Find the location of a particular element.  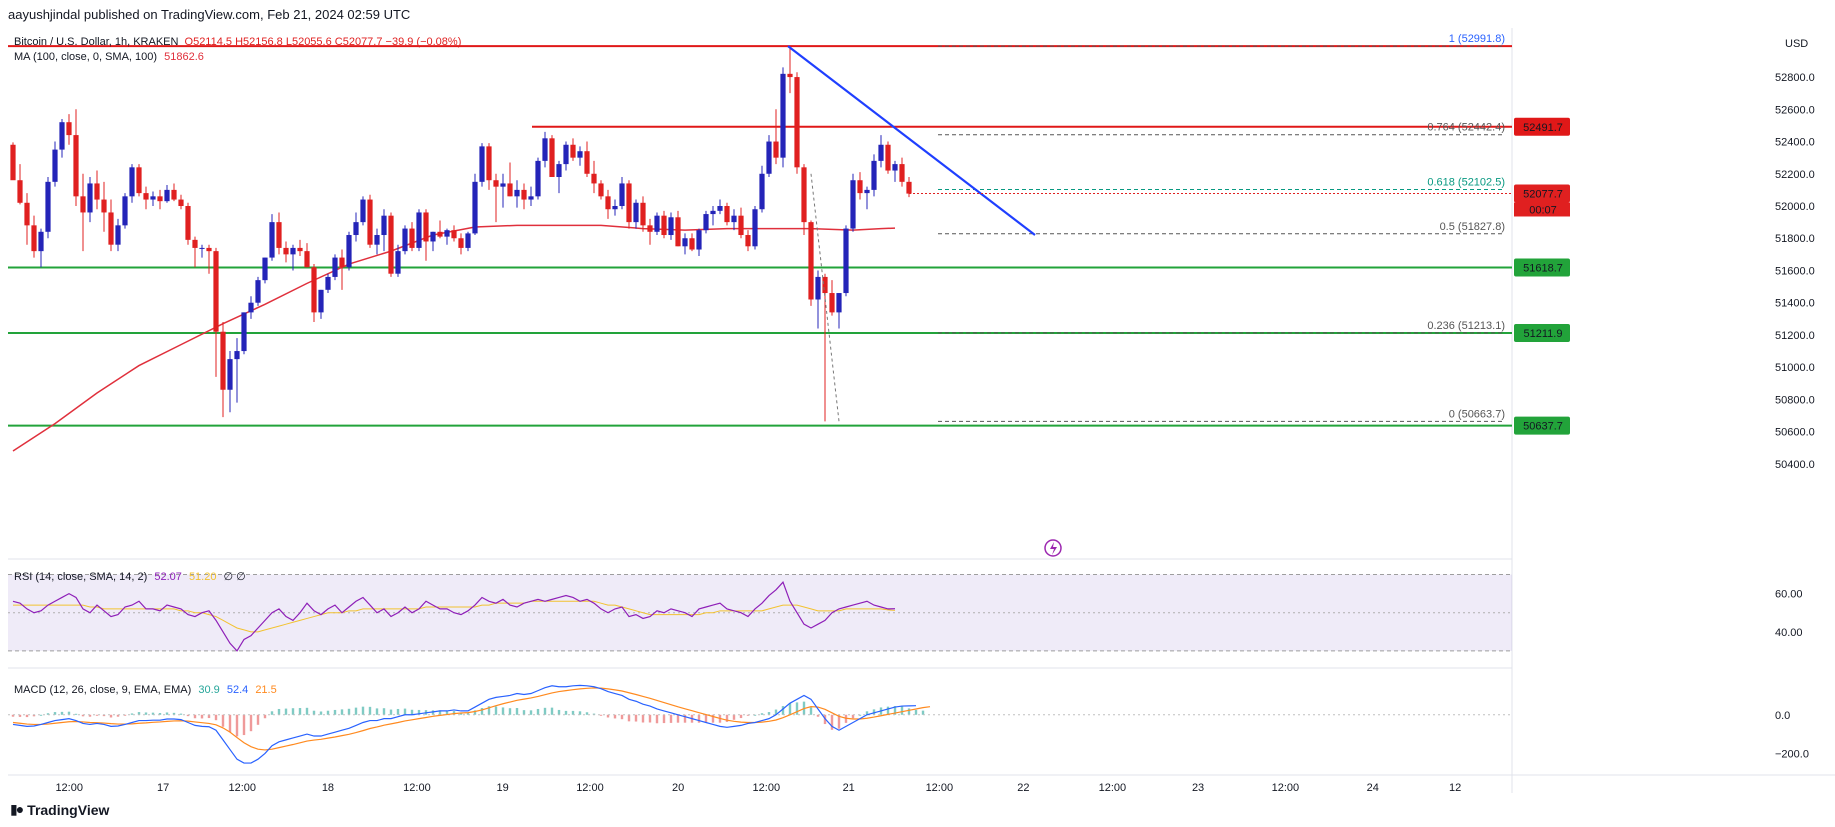

fib-level-label: 0 (50663.7) is located at coordinates (1477, 414).